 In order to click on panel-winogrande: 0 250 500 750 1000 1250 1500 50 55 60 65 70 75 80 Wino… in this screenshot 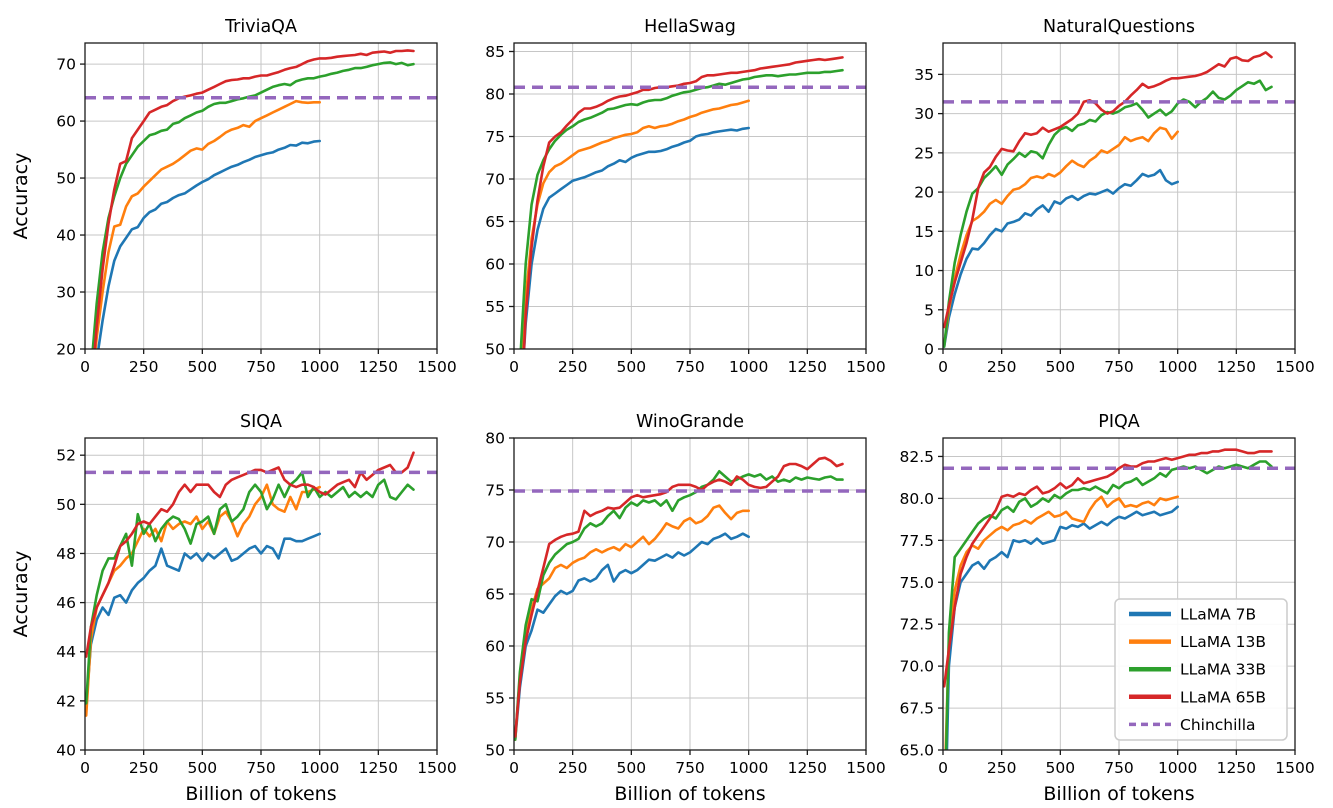, I will do `click(685, 608)`.